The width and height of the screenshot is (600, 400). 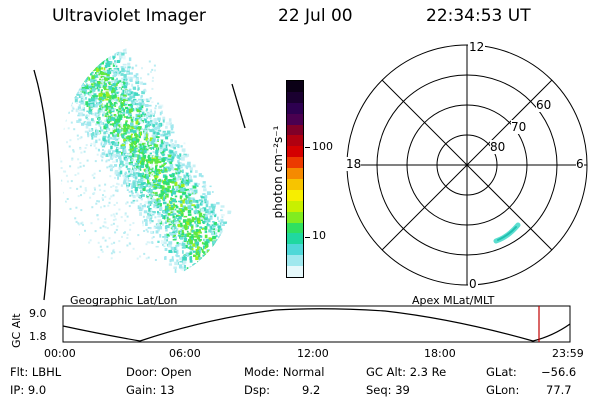 What do you see at coordinates (580, 164) in the screenshot?
I see `mlt-label-6: 6` at bounding box center [580, 164].